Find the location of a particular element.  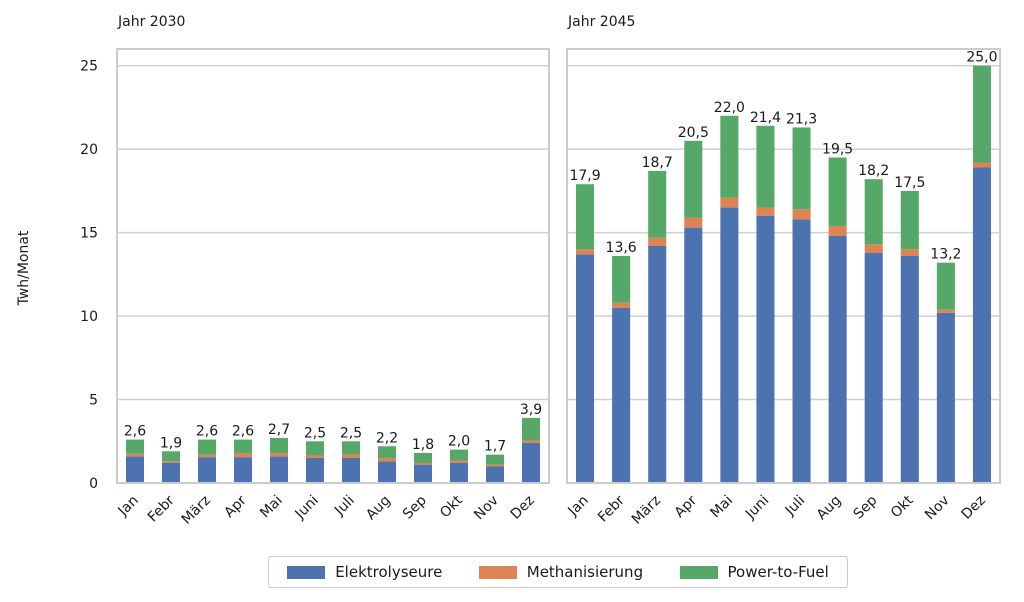

x-tick-label: Mai is located at coordinates (271, 507).